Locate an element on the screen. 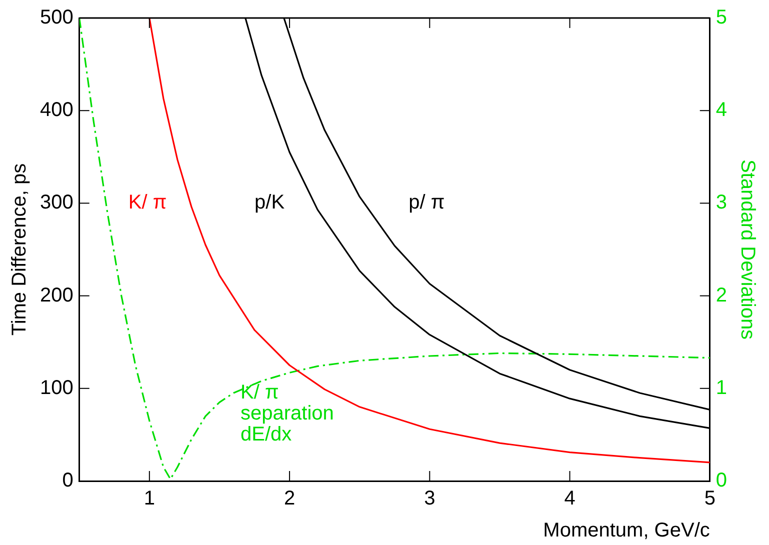  y2-tick-label: 2 is located at coordinates (721, 295).